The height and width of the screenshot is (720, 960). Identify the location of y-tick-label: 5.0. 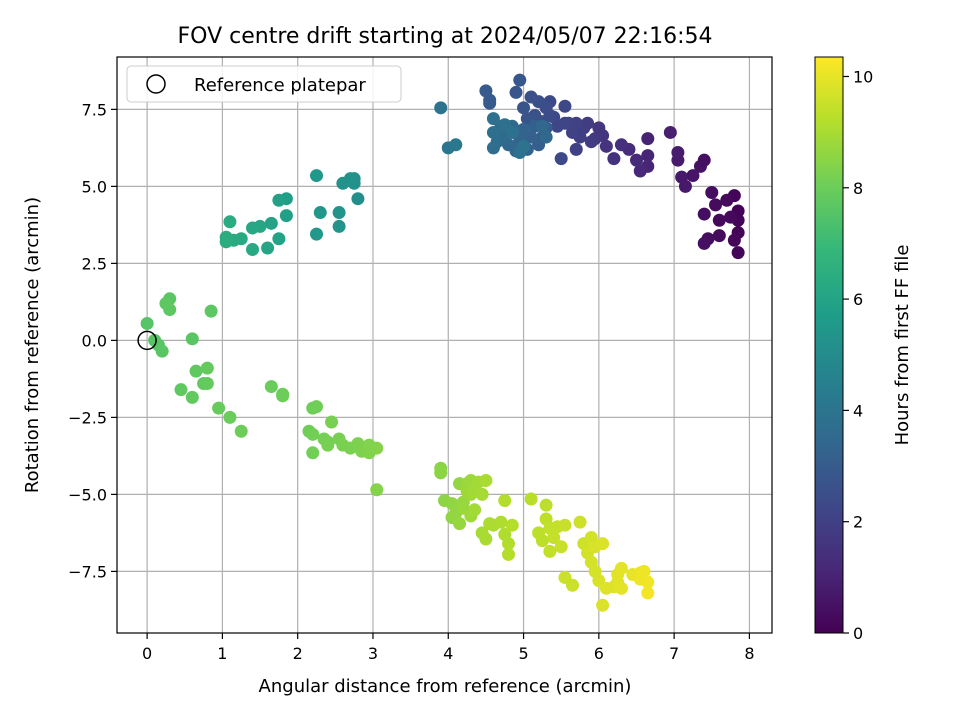
(94, 186).